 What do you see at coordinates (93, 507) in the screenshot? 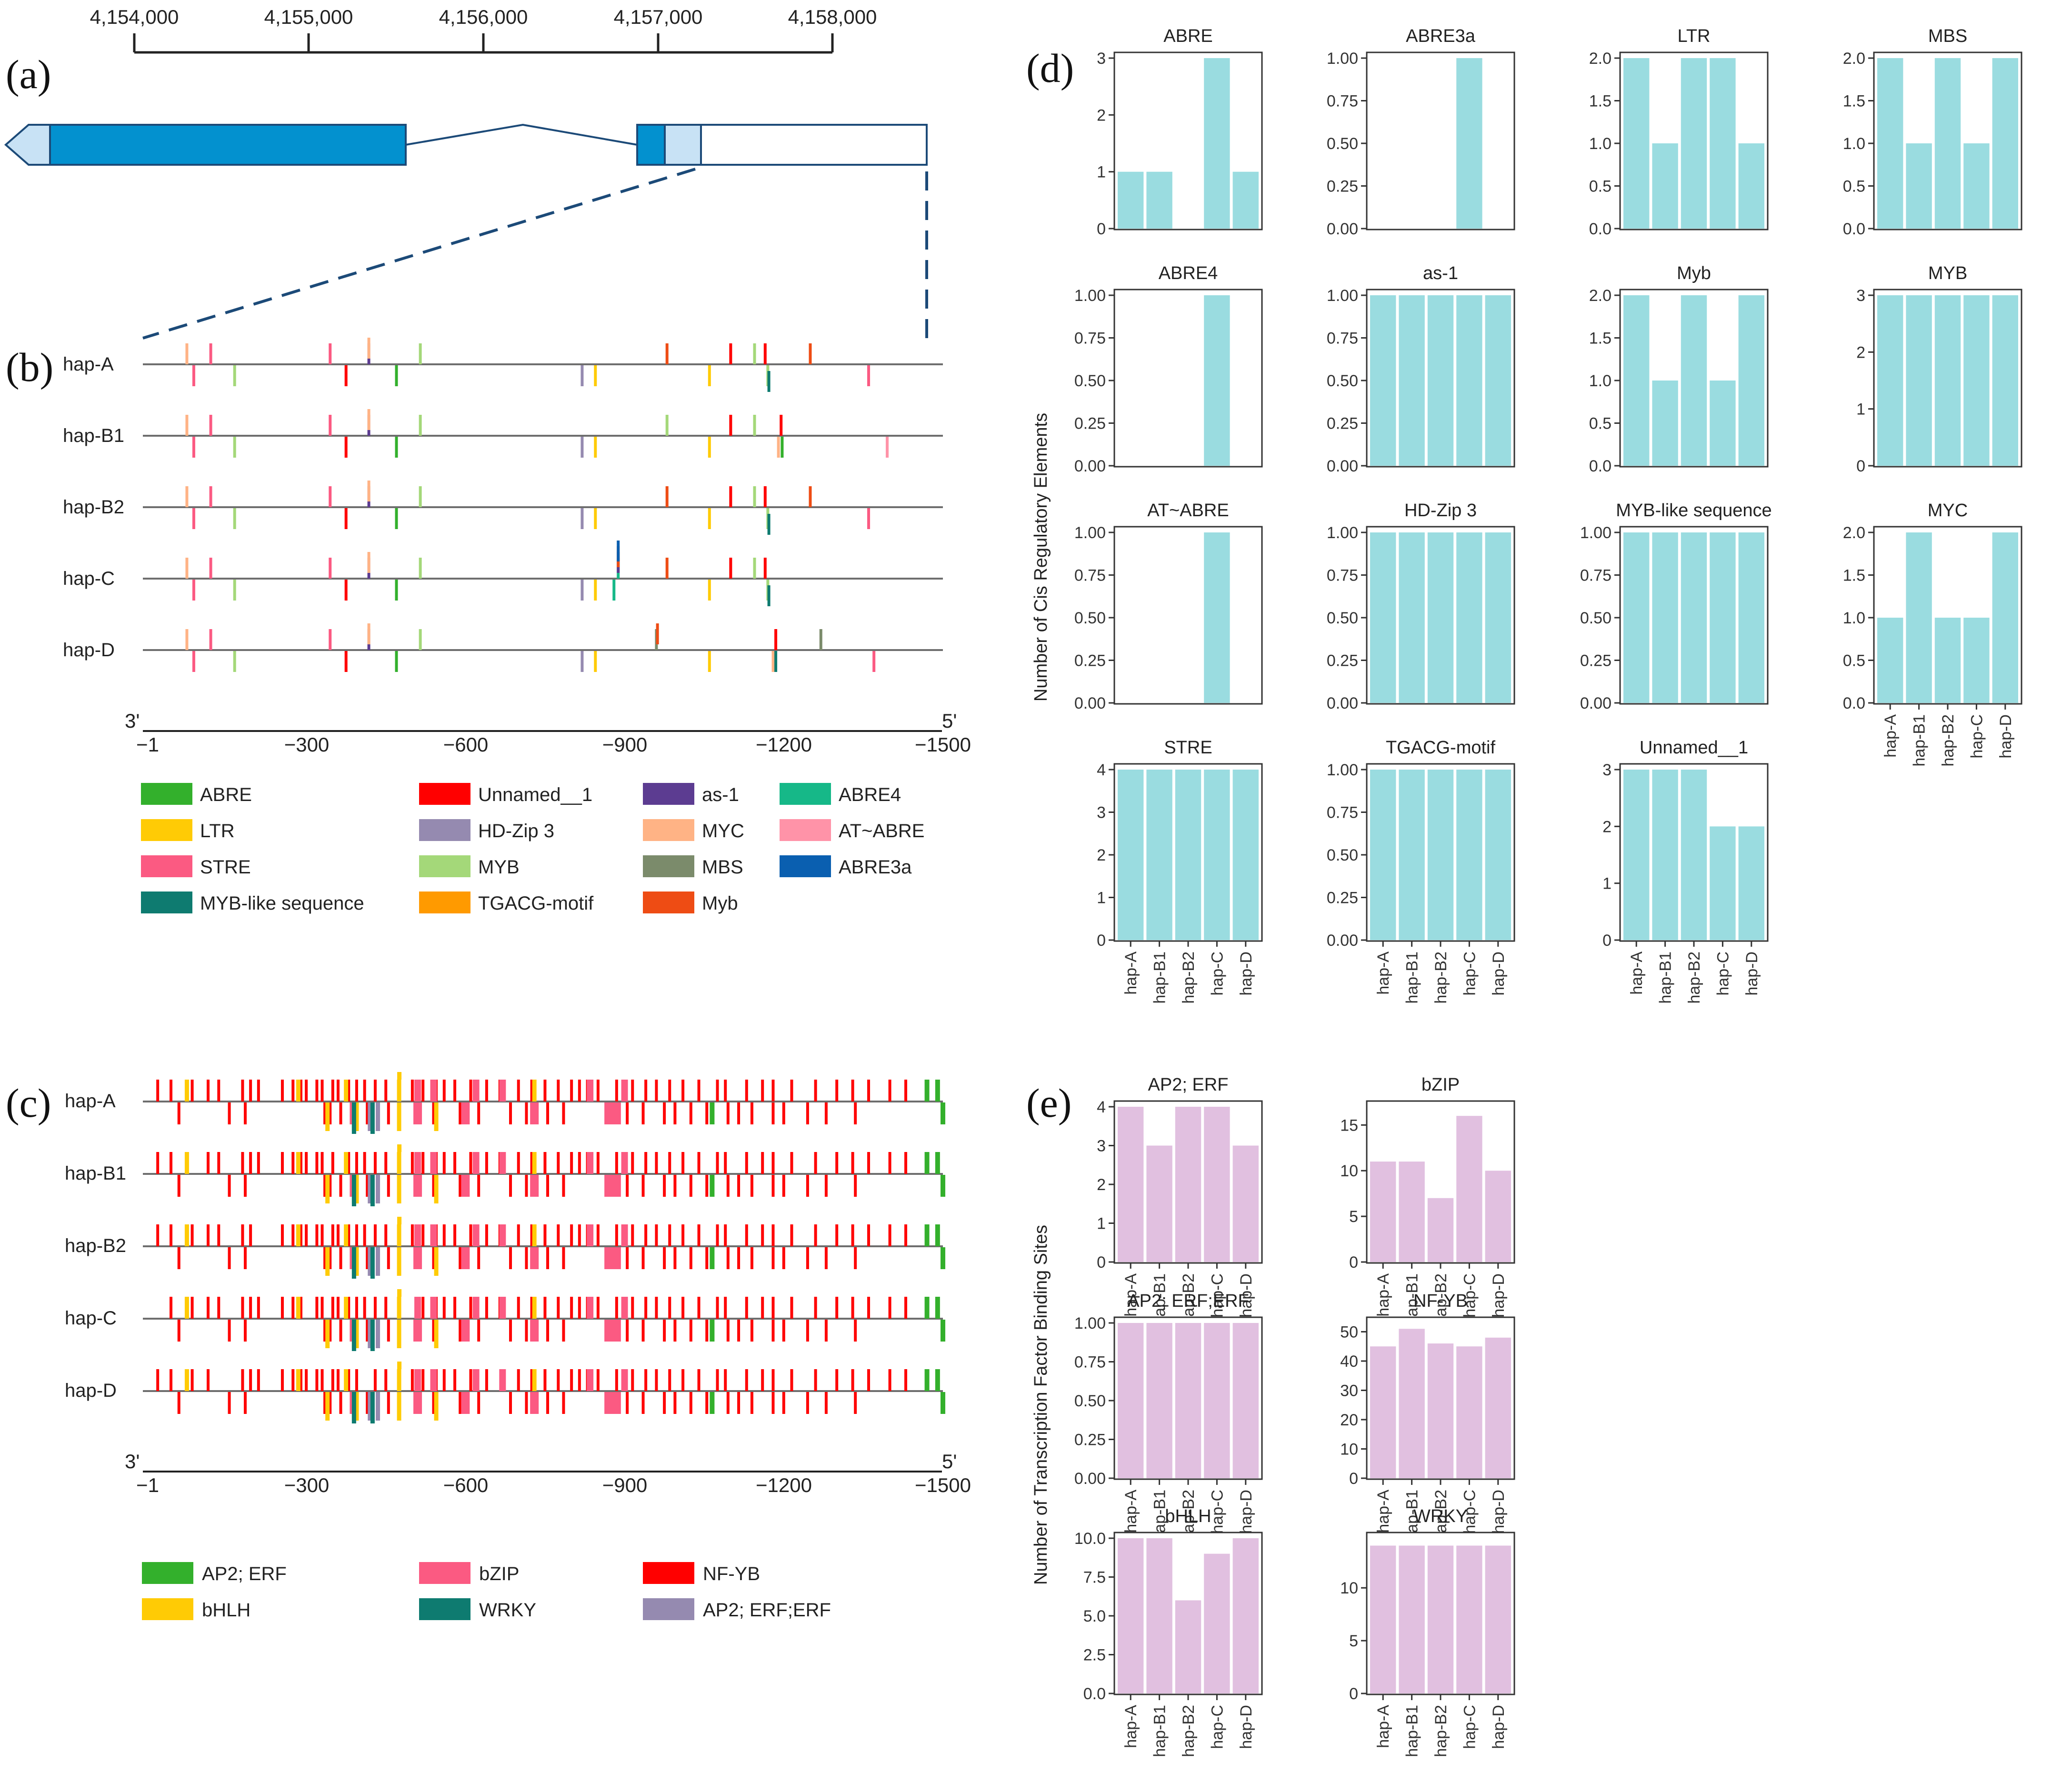
I see `hap-label: hap-B2` at bounding box center [93, 507].